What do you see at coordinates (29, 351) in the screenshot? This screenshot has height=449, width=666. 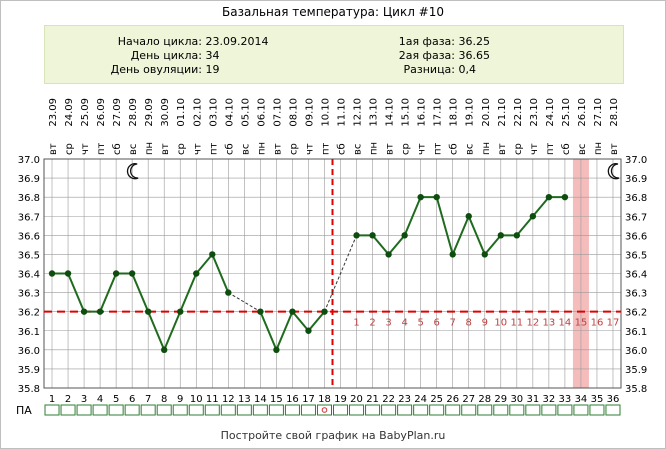 I see `y-tick-label-left: 36.0` at bounding box center [29, 351].